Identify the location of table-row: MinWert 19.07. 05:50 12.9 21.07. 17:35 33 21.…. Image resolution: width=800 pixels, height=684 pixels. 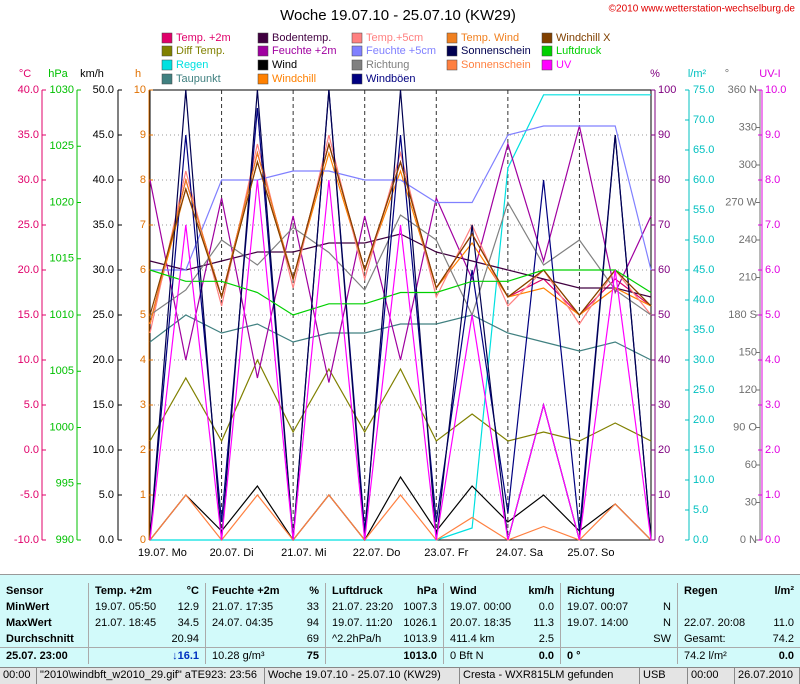
(400, 607).